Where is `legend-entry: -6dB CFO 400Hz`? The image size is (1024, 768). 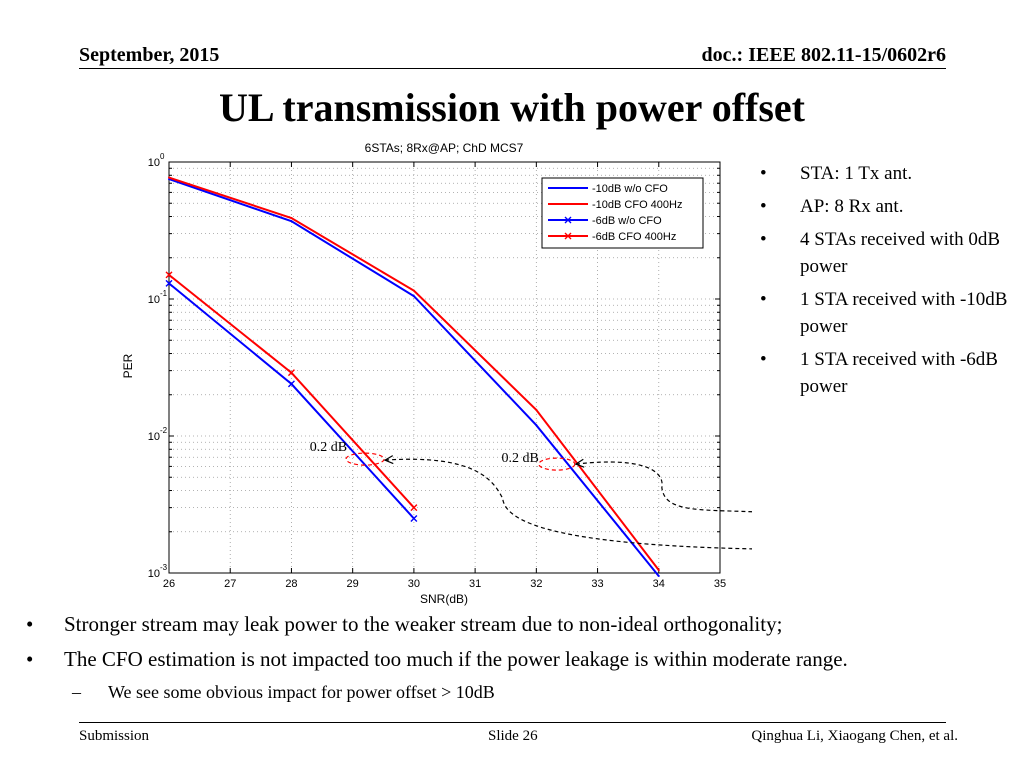
legend-entry: -6dB CFO 400Hz is located at coordinates (612, 237).